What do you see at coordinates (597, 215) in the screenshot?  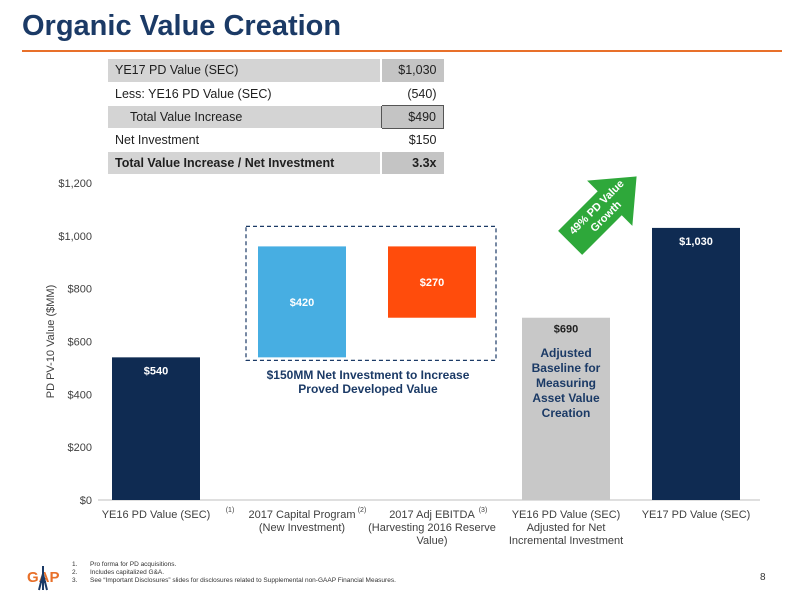 I see `growth-arrow-shape` at bounding box center [597, 215].